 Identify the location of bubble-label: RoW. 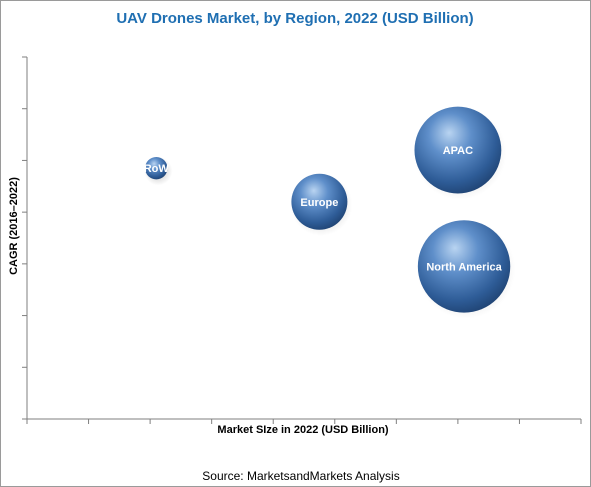
(157, 169).